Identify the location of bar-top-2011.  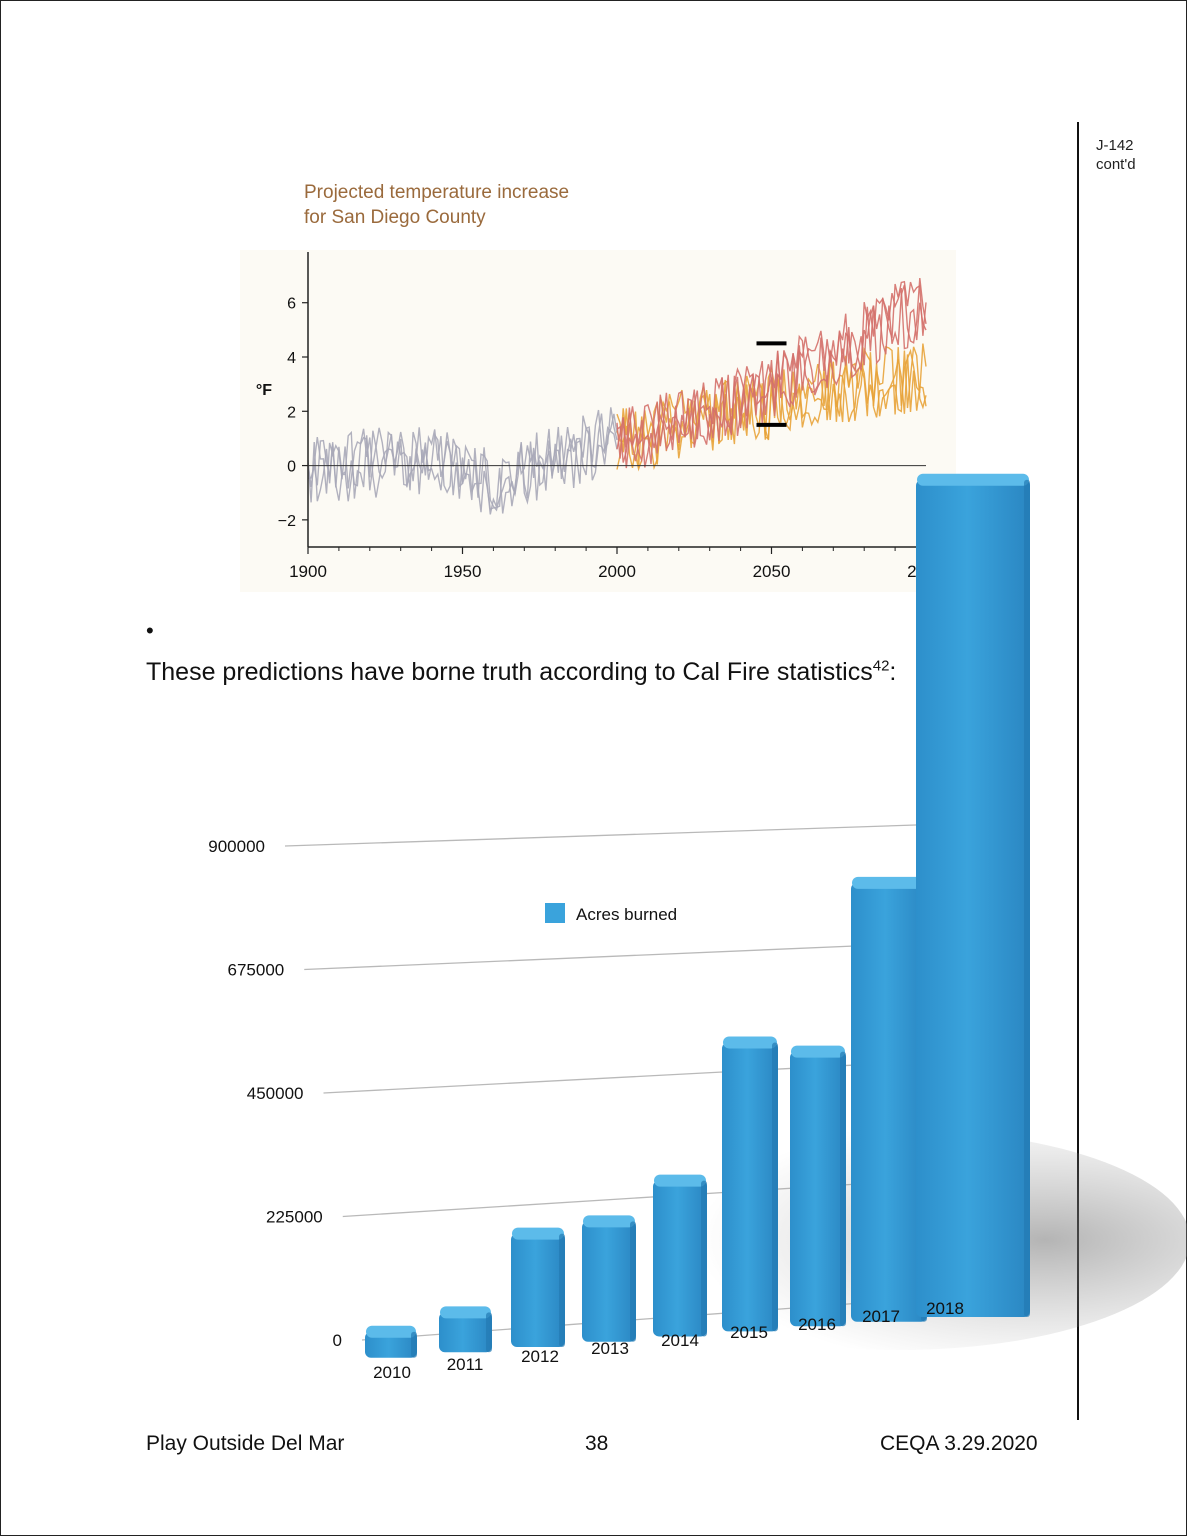
(465, 1312).